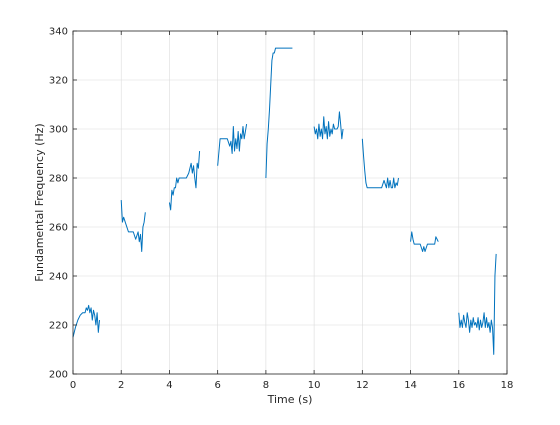 The width and height of the screenshot is (560, 425). Describe the element at coordinates (292, 385) in the screenshot. I see `x-tick-labels: 0 2 4 6 8 10 12 14 16 18` at that location.